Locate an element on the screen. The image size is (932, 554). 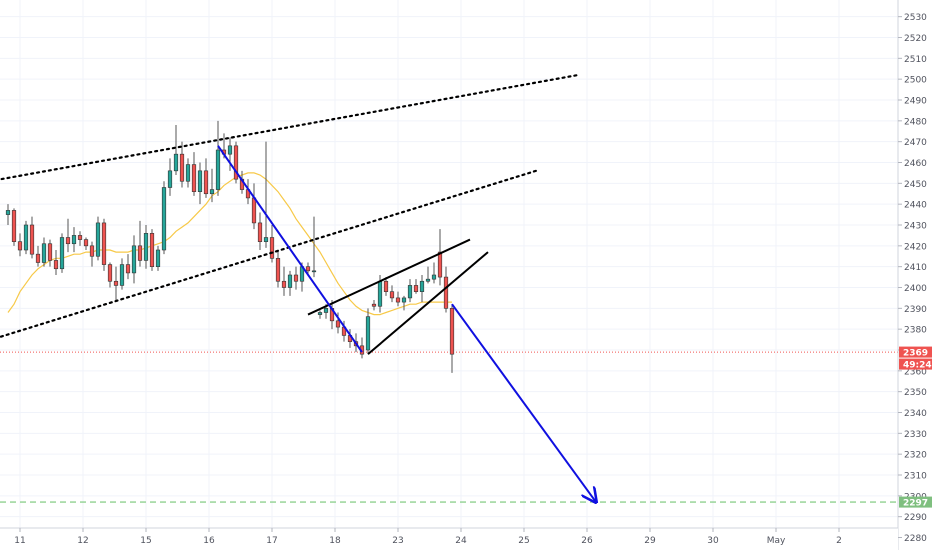
projection-arrow is located at coordinates (523, 402).